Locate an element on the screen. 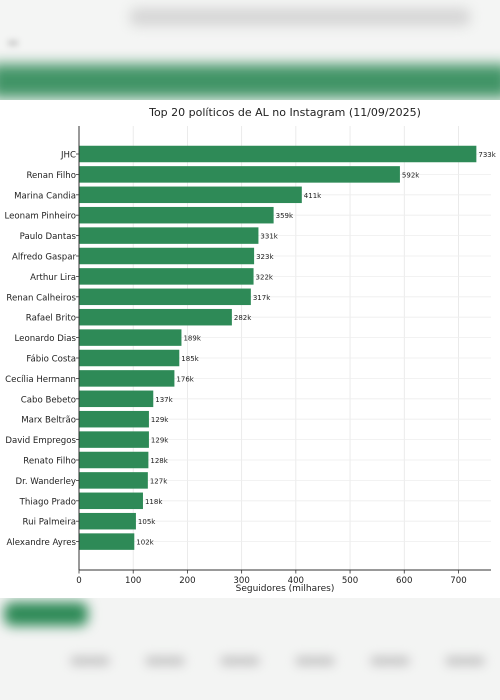  value-label: 128k is located at coordinates (159, 461).